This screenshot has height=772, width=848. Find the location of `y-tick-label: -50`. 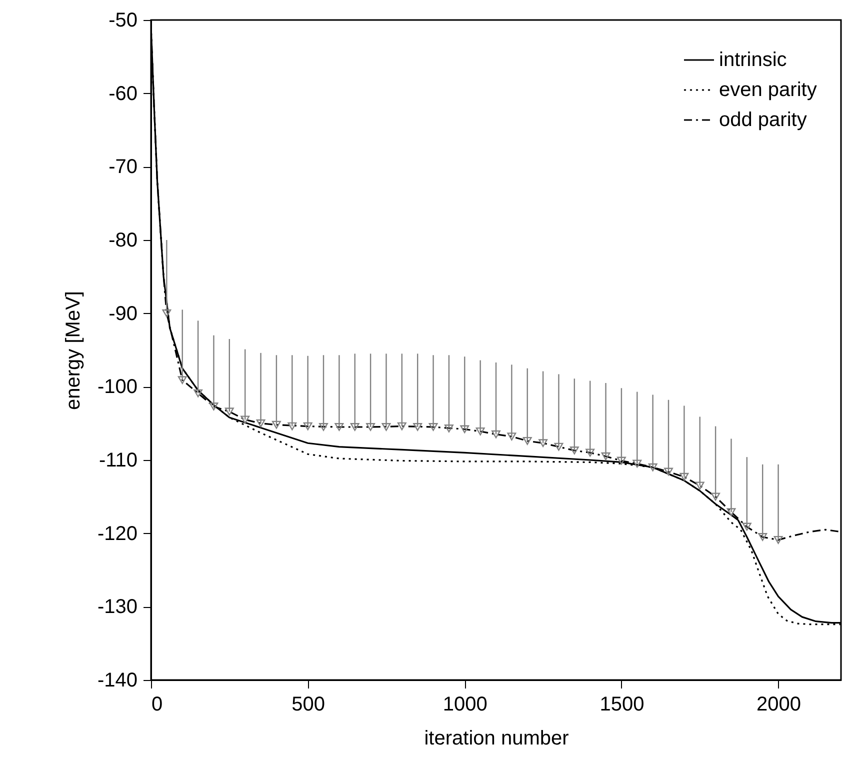

y-tick-label: -50 is located at coordinates (123, 21).